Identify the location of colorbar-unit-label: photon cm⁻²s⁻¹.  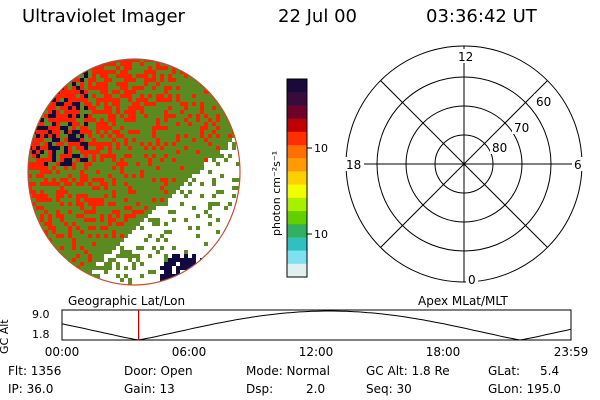
(276, 193).